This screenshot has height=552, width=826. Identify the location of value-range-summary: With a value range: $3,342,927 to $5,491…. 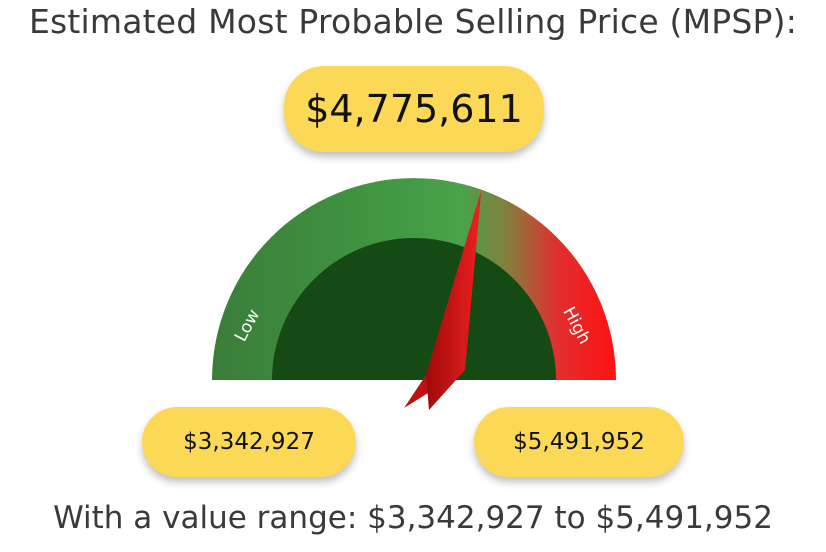
(413, 518).